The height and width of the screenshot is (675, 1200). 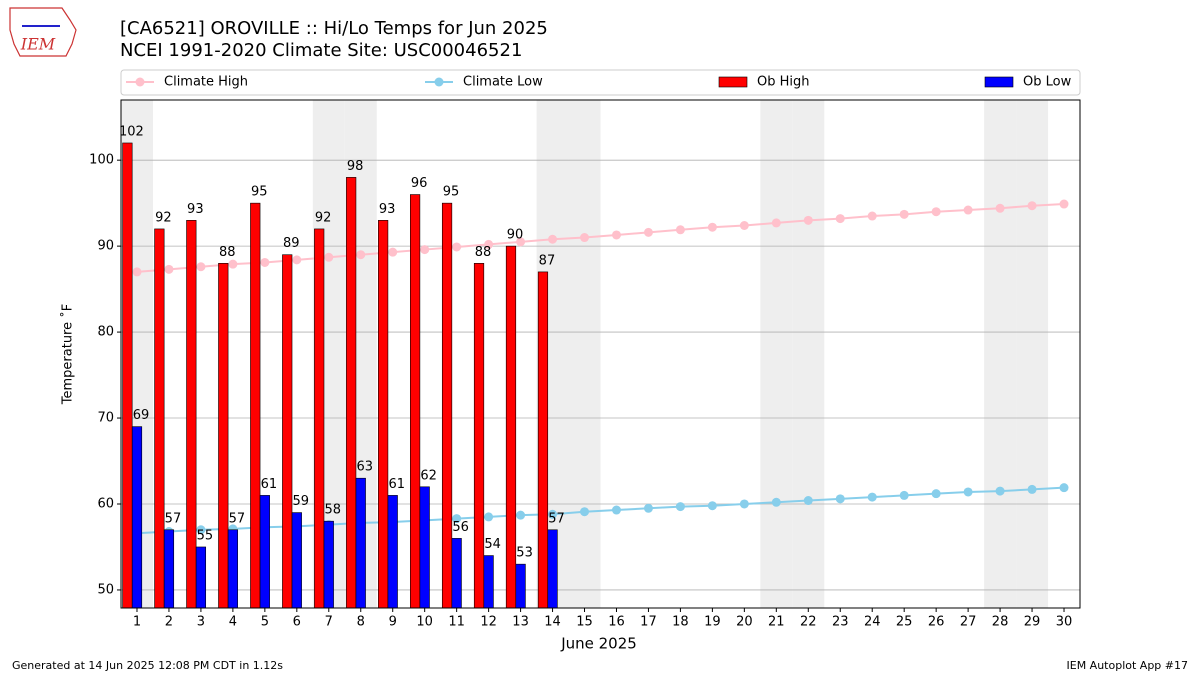 What do you see at coordinates (68, 354) in the screenshot?
I see `y-axis-label: Temperature ˚F` at bounding box center [68, 354].